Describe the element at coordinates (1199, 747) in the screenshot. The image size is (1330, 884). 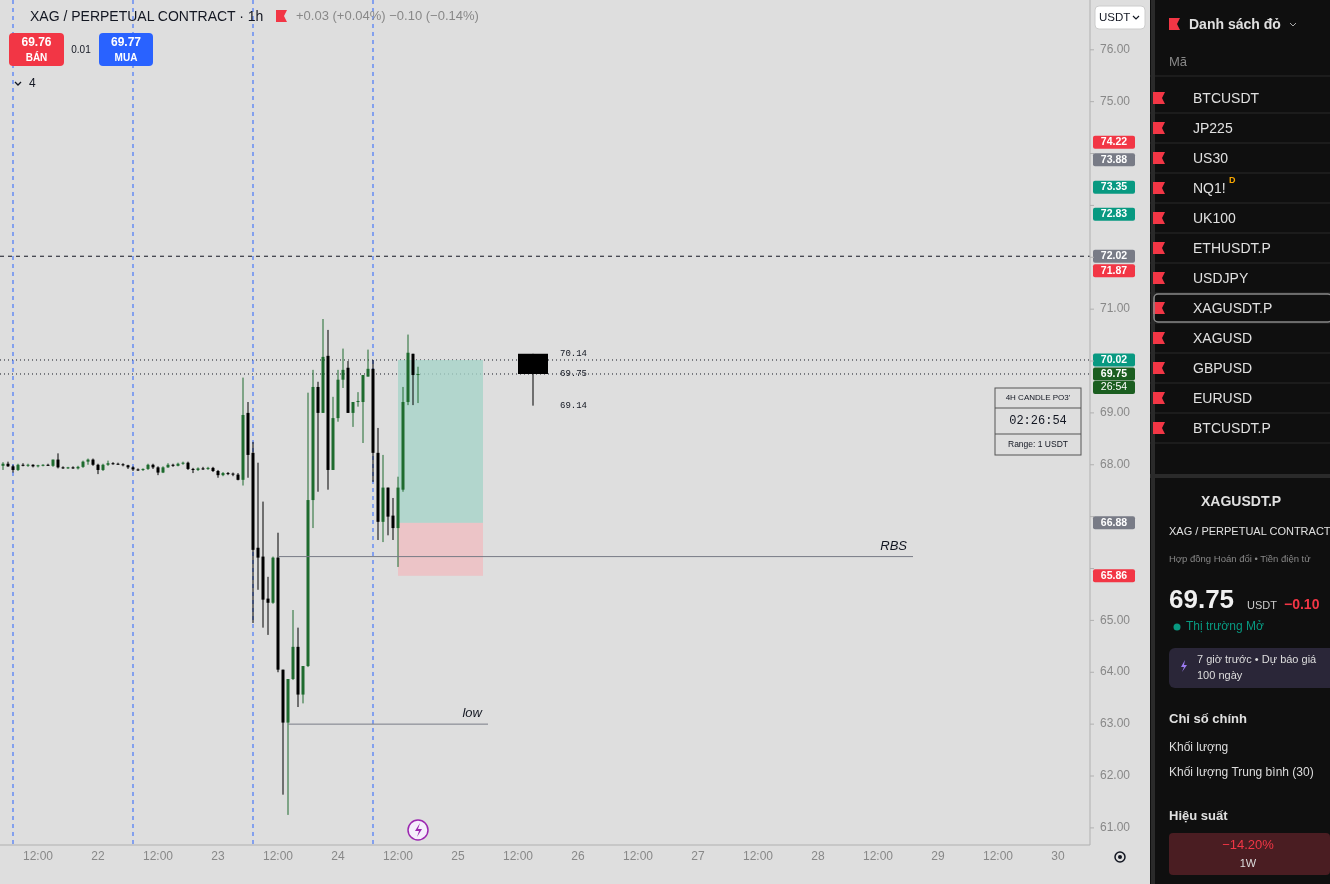
I see `text: Khối lượng` at that location.